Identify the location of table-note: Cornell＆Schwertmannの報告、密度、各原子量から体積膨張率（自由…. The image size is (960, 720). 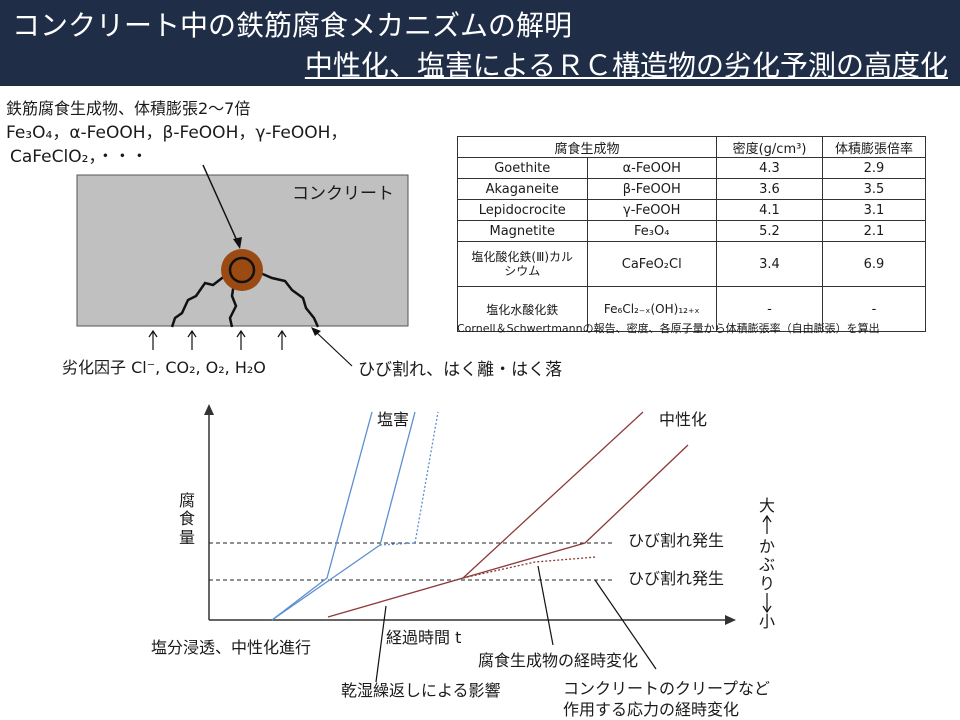
(668, 328).